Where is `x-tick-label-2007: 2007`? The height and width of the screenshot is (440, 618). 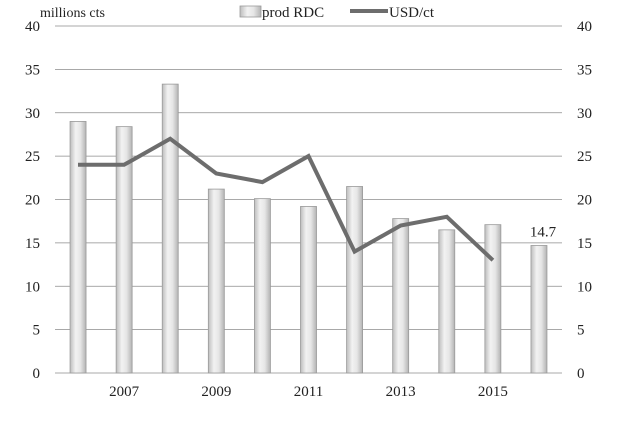
x-tick-label-2007: 2007 is located at coordinates (124, 392).